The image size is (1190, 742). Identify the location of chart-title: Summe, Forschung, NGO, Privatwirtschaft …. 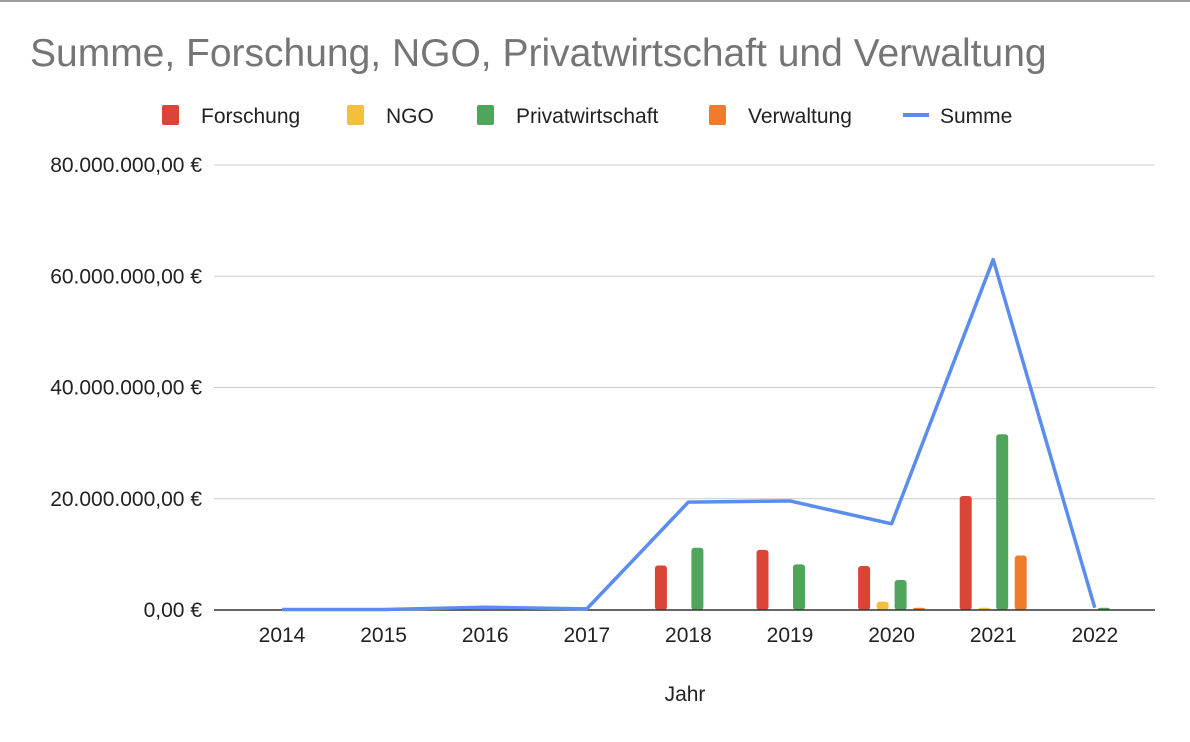
(538, 53).